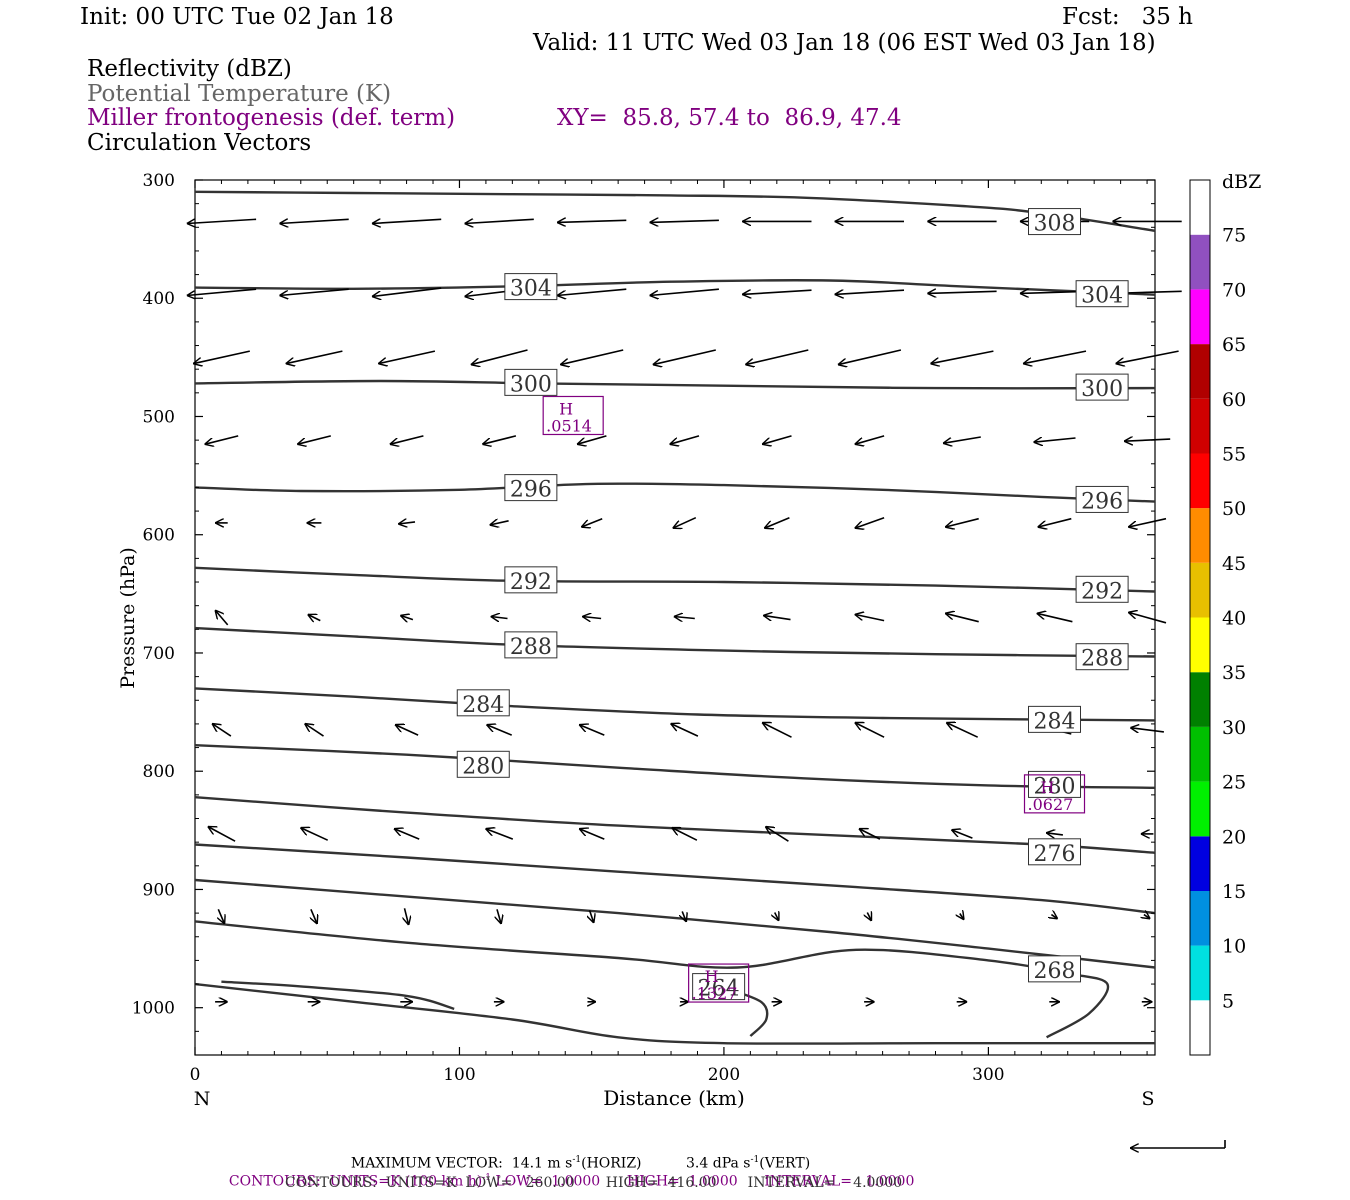 Image resolution: width=1350 pixels, height=1200 pixels. I want to click on max-vector-suffix: (VERT), so click(785, 1163).